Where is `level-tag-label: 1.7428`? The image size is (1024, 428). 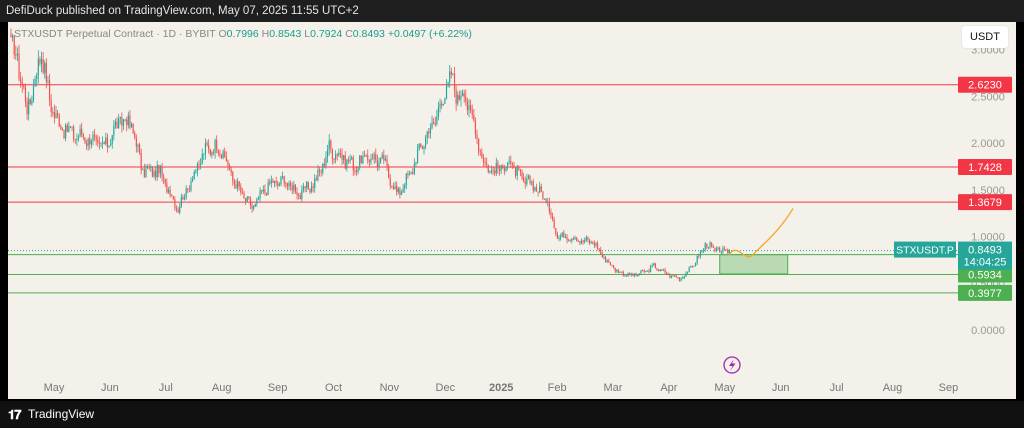 level-tag-label: 1.7428 is located at coordinates (985, 168).